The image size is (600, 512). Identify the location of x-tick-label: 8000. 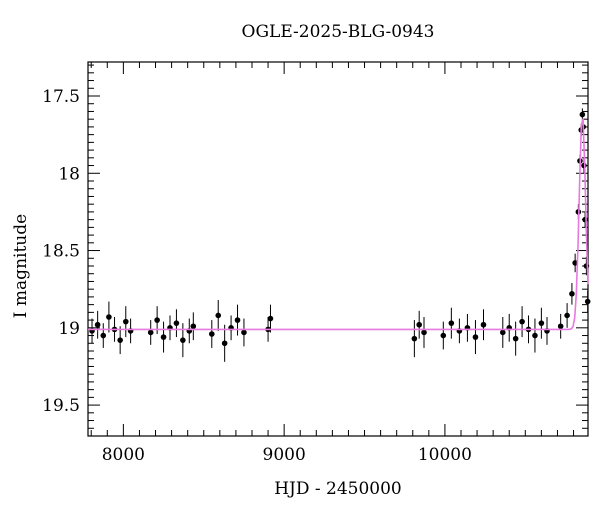
(123, 455).